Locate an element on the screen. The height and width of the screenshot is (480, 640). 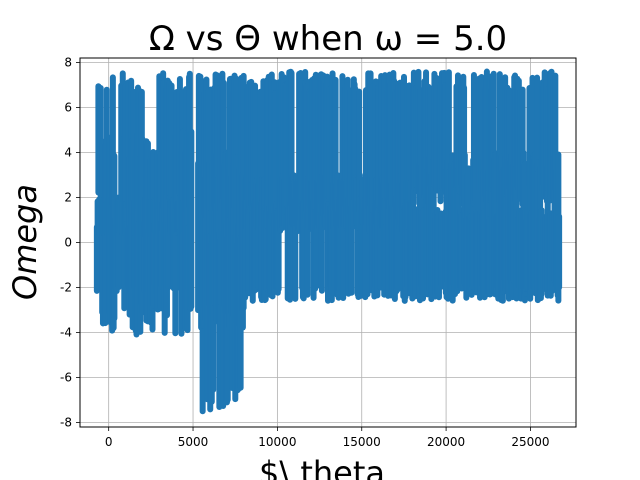
x-tick-label: 10000 is located at coordinates (277, 442).